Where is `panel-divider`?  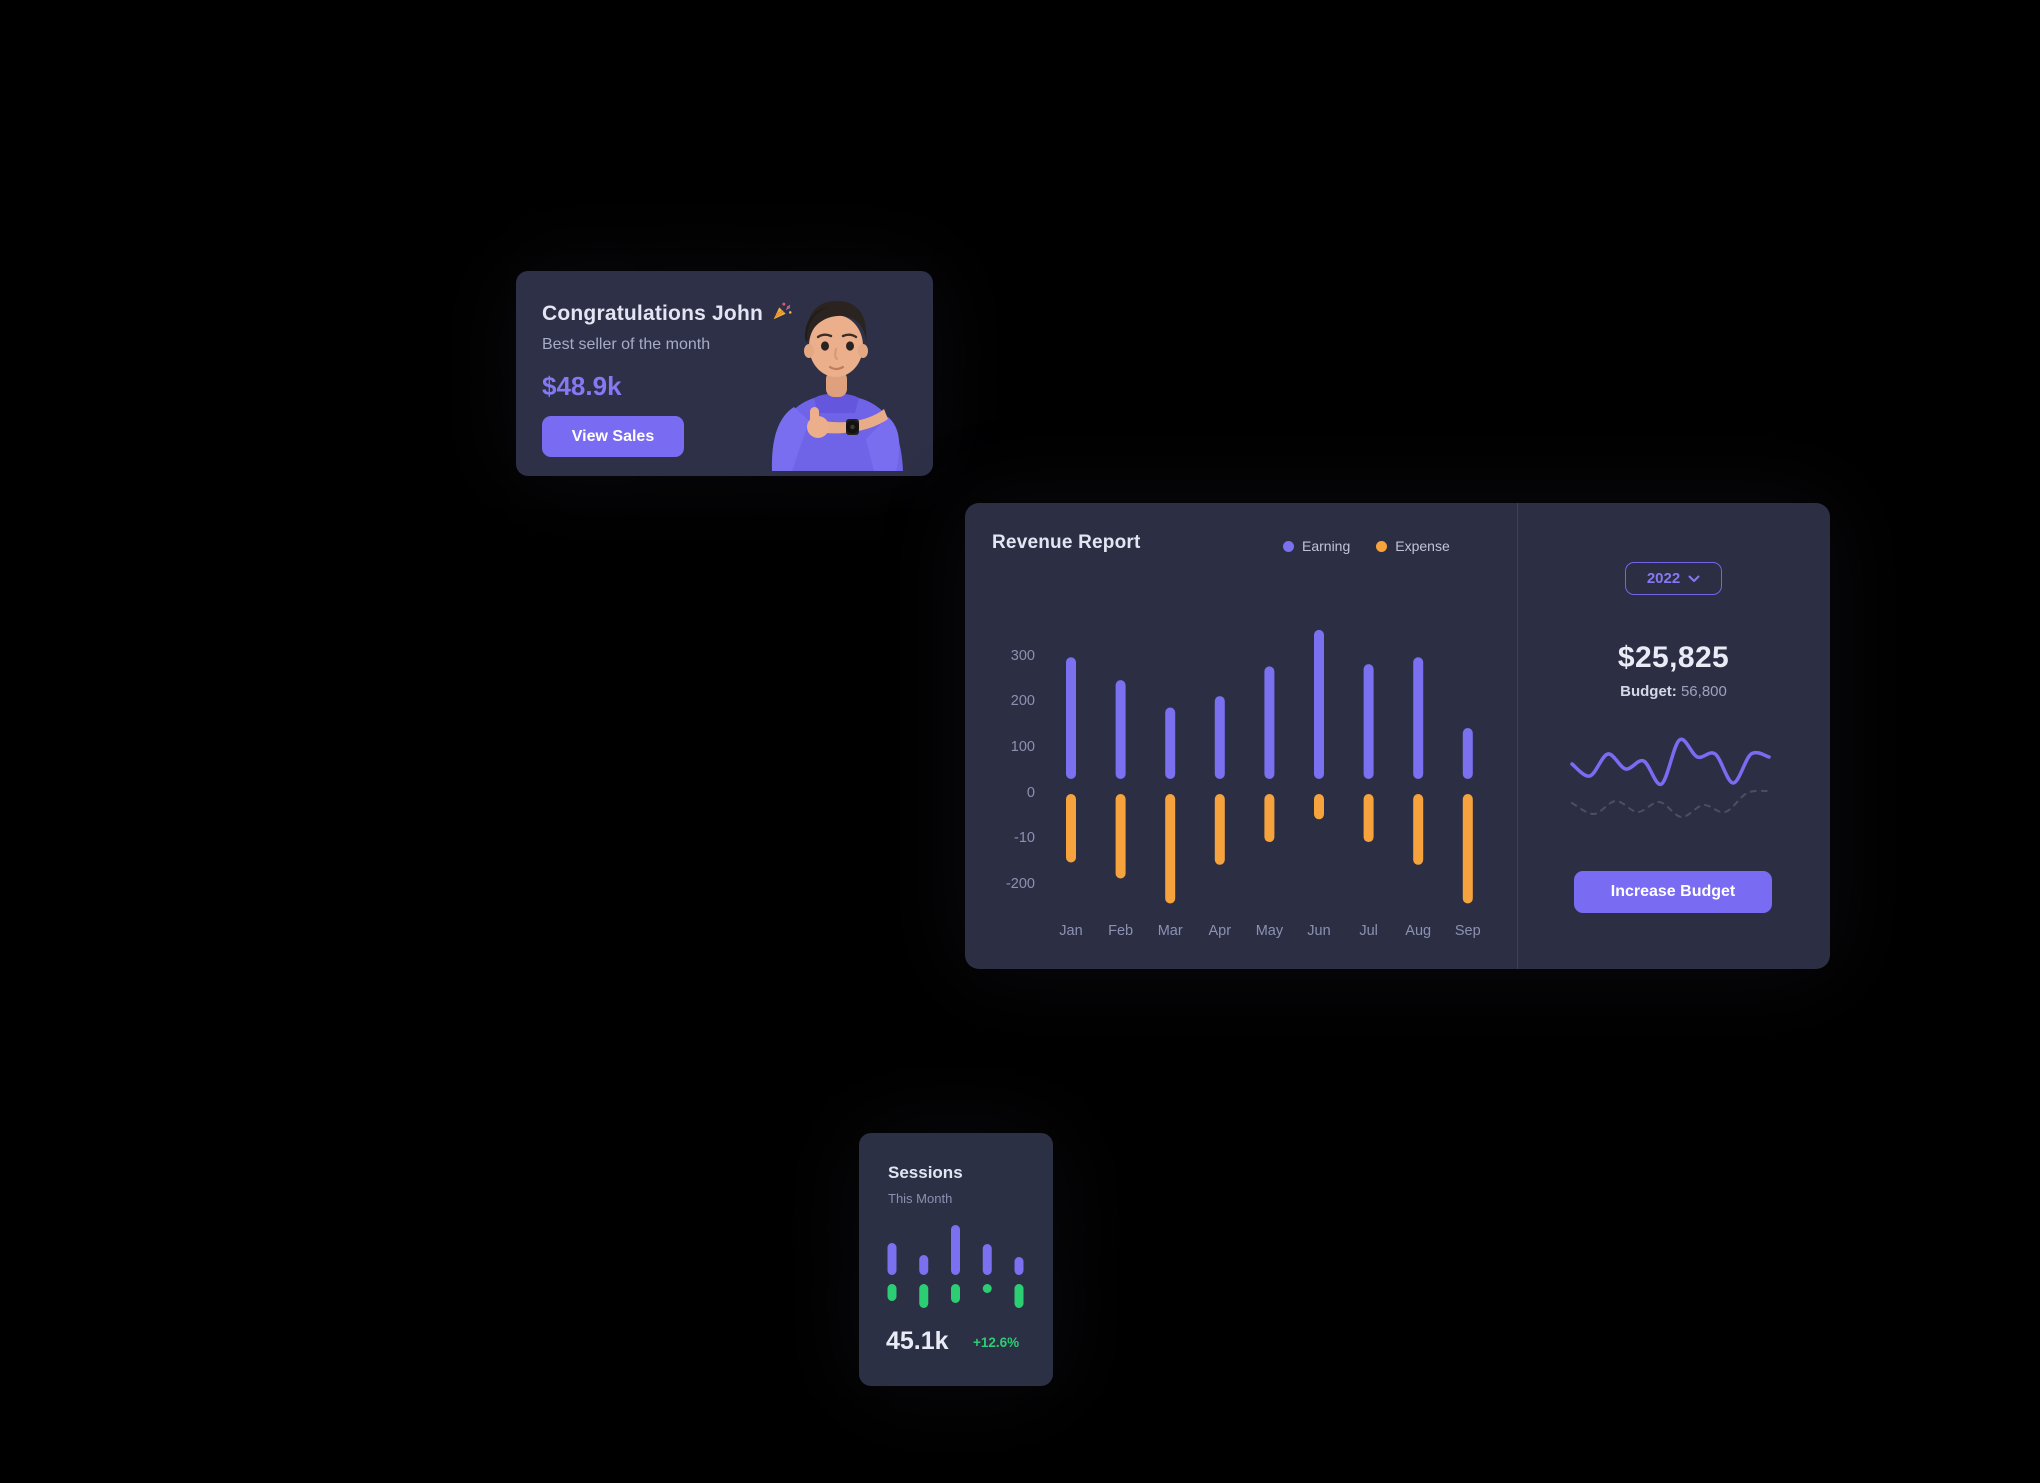 panel-divider is located at coordinates (1517, 736).